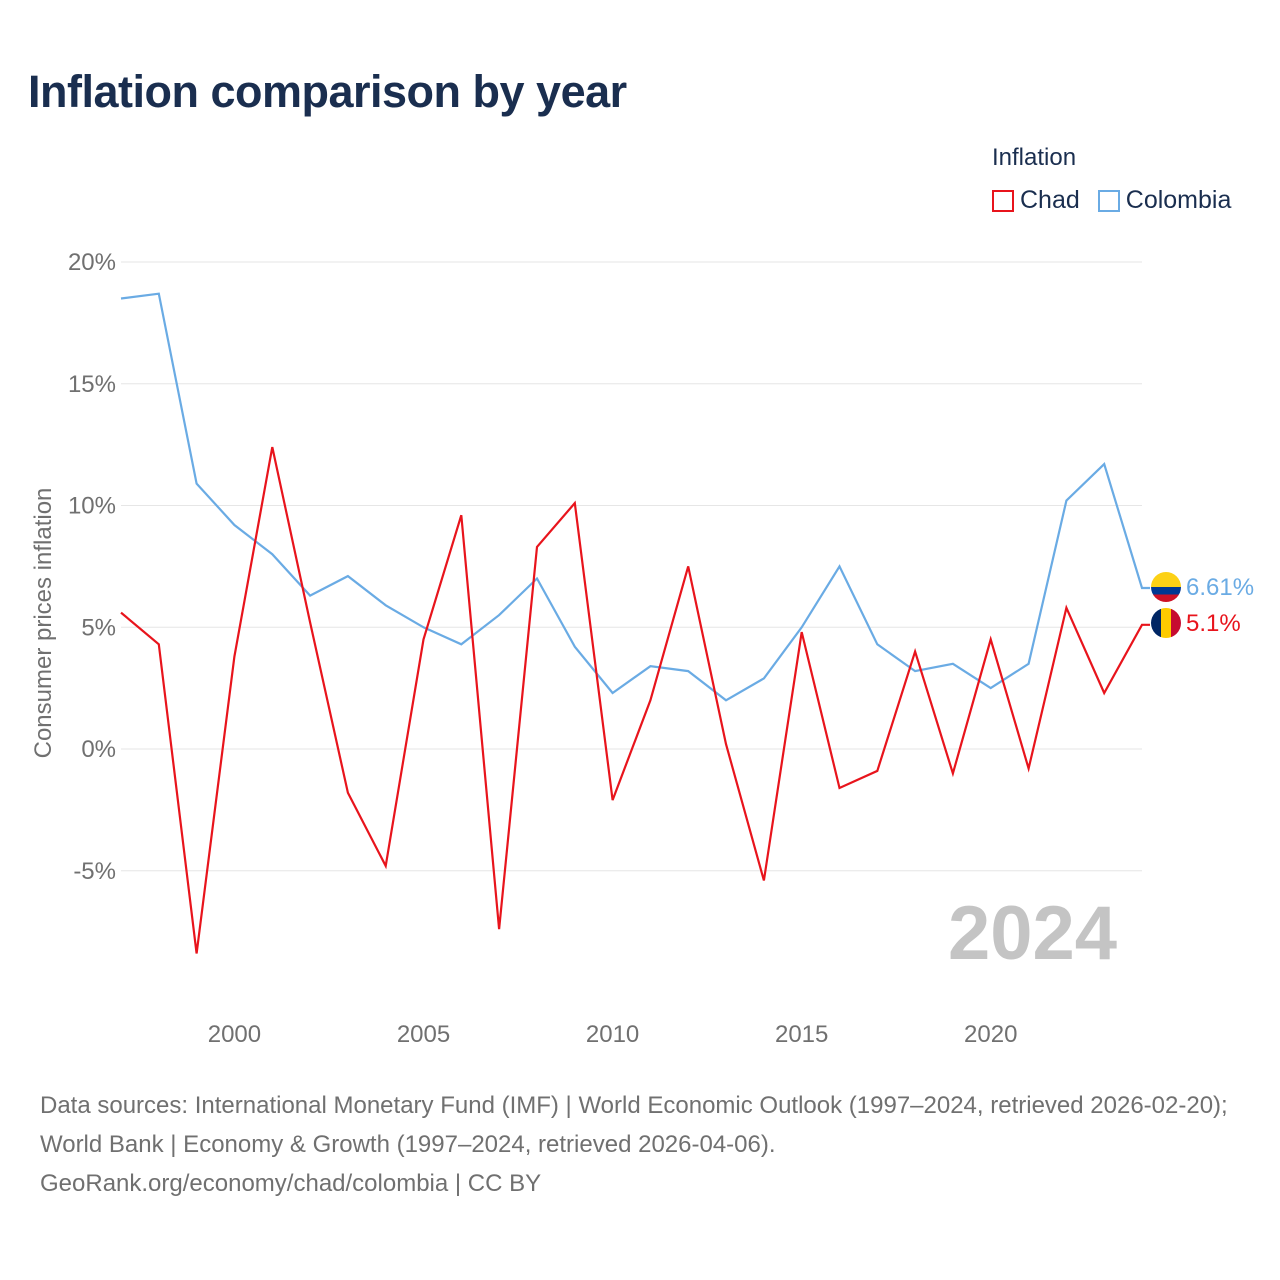 The height and width of the screenshot is (1280, 1280). Describe the element at coordinates (1003, 200) in the screenshot. I see `legend-swatch-chad` at that location.